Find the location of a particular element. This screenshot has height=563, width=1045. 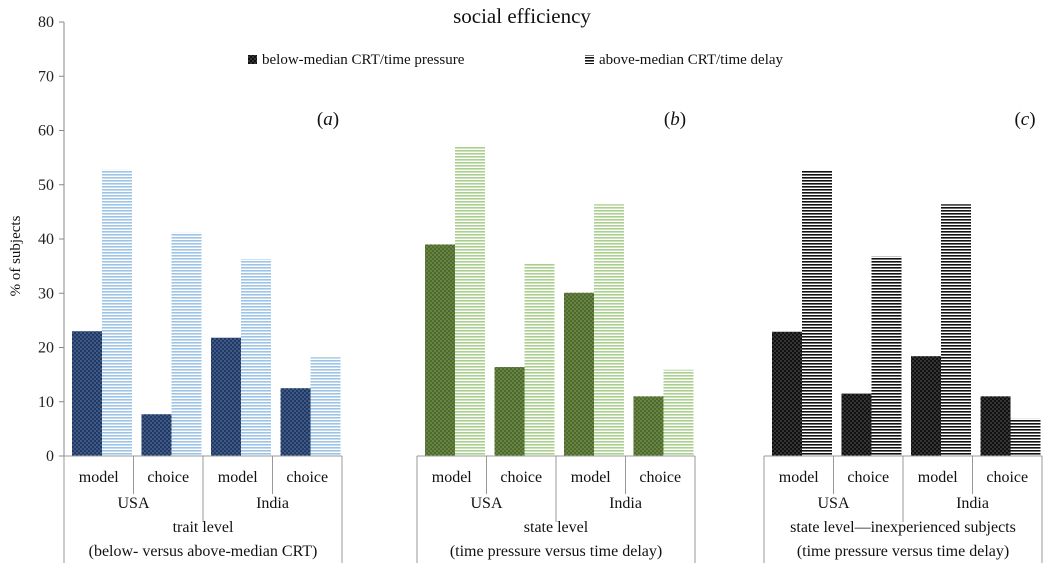

y-tick-label: 10 is located at coordinates (46, 402).